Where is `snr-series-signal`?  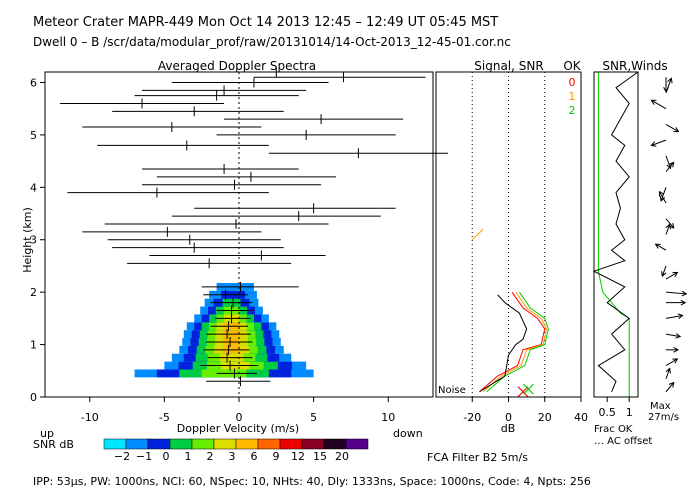 snr-series-signal is located at coordinates (503, 343).